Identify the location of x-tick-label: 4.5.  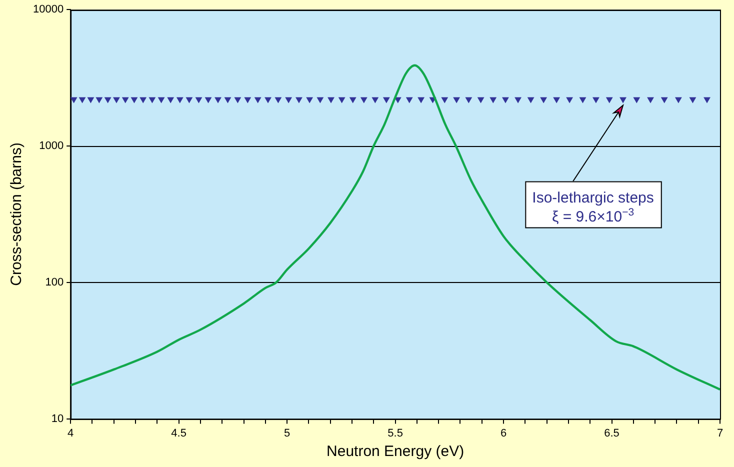
(178, 433).